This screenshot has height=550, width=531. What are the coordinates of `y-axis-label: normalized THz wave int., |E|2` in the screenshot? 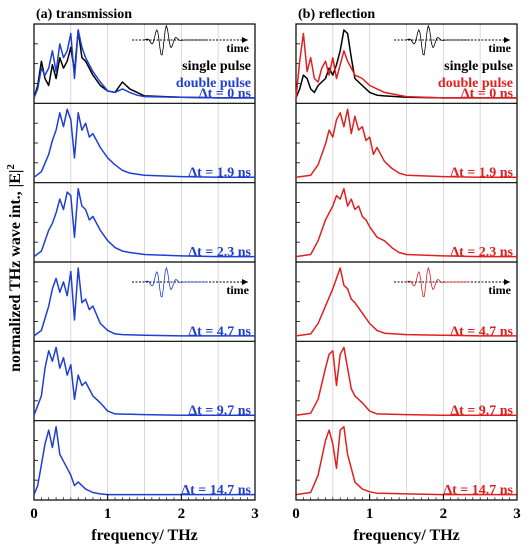 It's located at (14, 268).